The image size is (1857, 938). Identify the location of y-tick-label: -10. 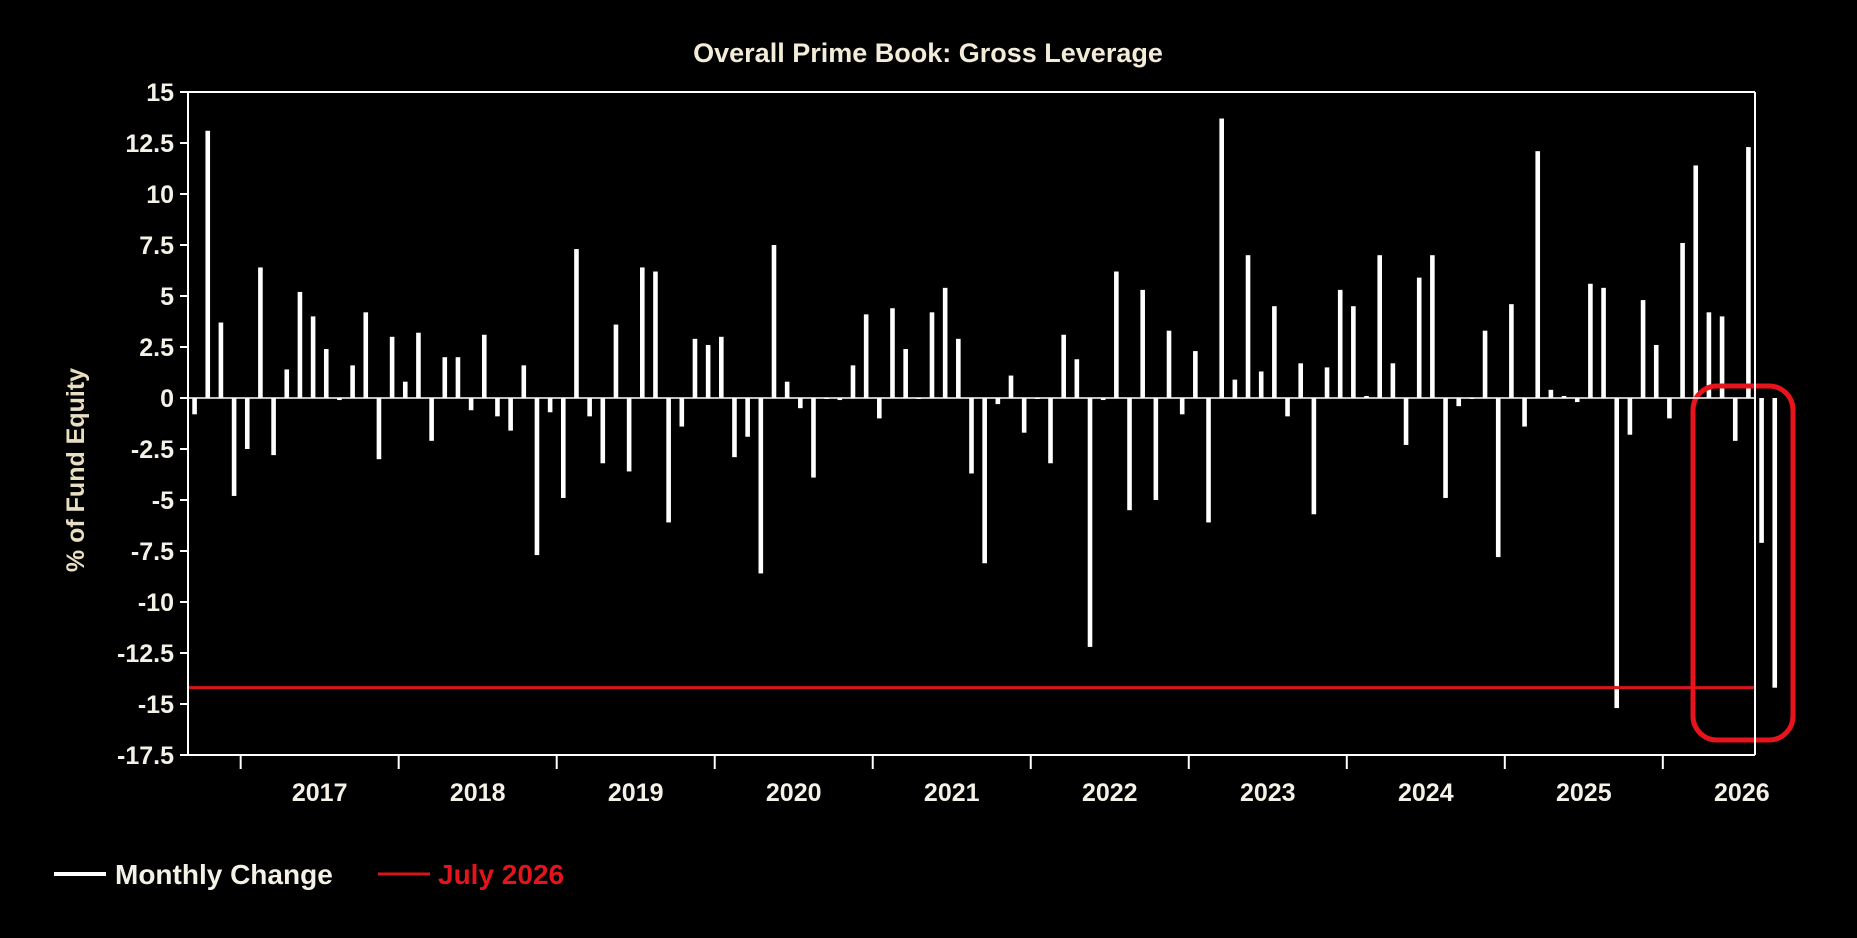
(156, 603).